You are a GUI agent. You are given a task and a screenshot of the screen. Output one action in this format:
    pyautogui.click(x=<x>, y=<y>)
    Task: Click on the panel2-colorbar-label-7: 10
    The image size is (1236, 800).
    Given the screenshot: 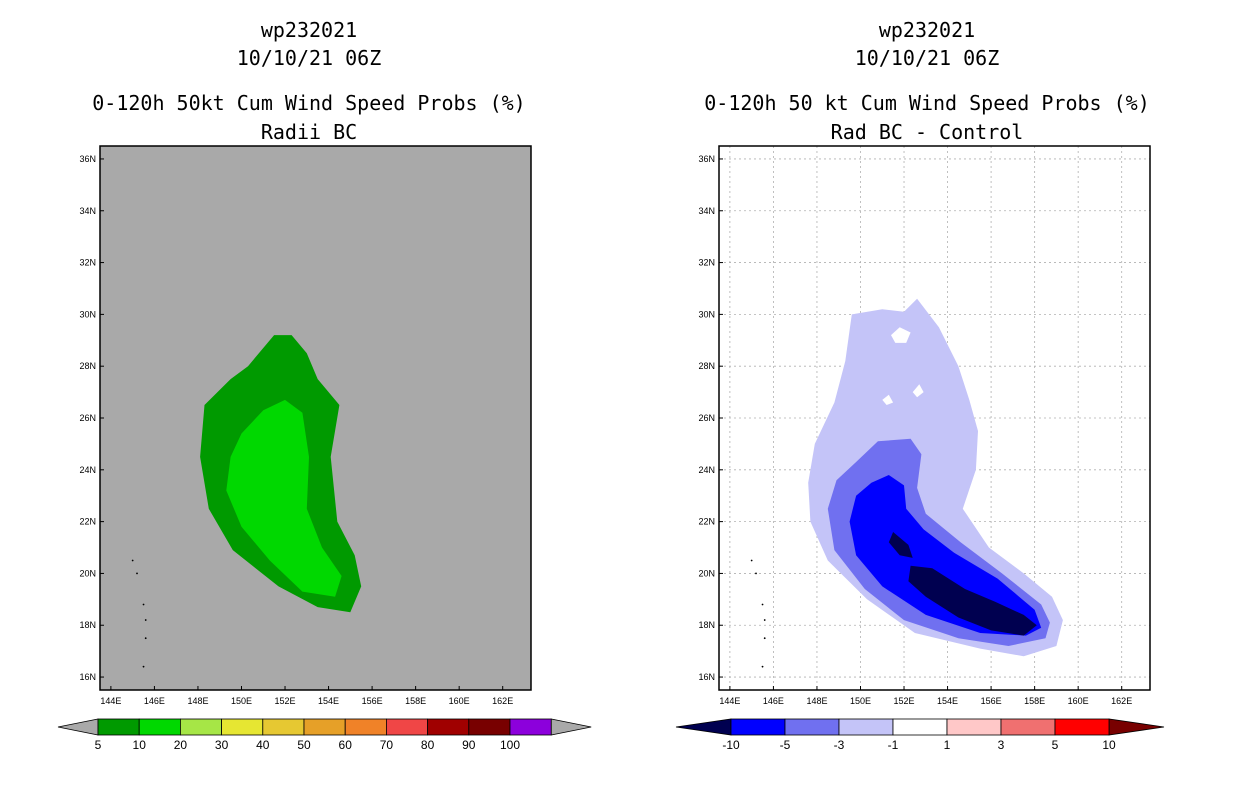 What is the action you would take?
    pyautogui.click(x=1109, y=745)
    